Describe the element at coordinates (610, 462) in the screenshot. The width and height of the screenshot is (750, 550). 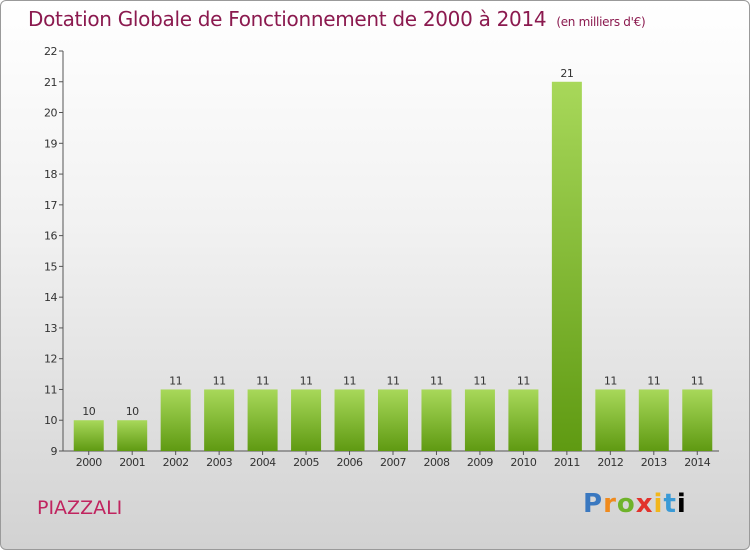
I see `x-tick-label: 2012` at that location.